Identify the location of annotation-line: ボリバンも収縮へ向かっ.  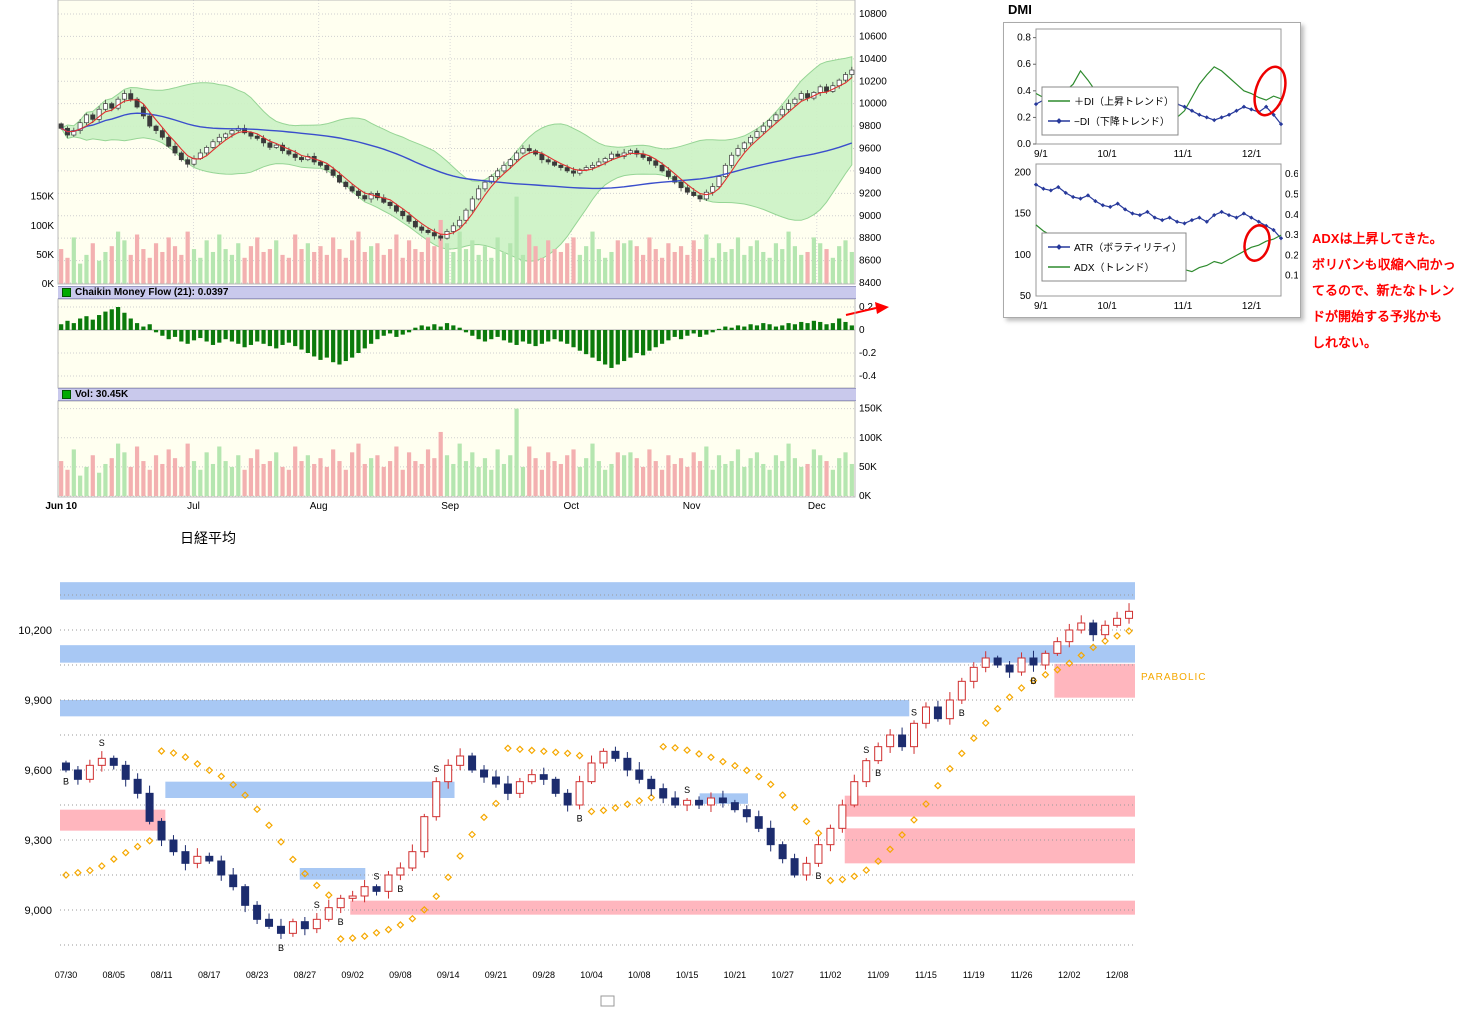
(1384, 264).